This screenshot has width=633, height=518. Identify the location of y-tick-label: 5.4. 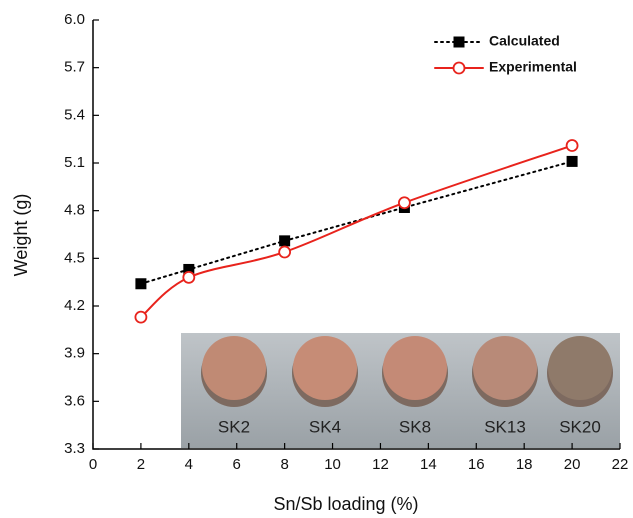
(74, 114).